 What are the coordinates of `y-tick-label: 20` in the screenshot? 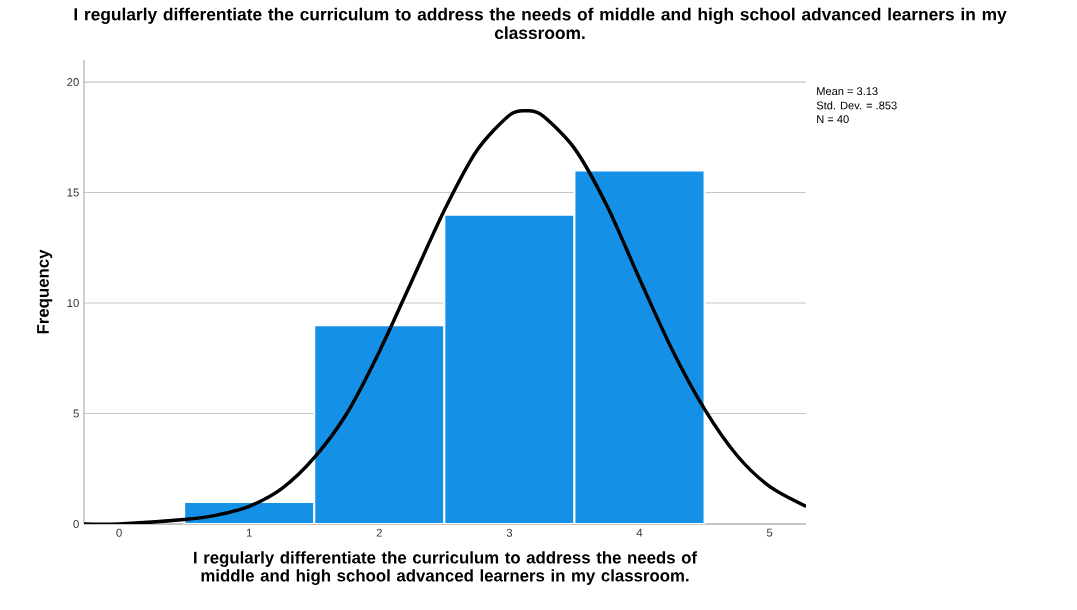 It's located at (73, 82).